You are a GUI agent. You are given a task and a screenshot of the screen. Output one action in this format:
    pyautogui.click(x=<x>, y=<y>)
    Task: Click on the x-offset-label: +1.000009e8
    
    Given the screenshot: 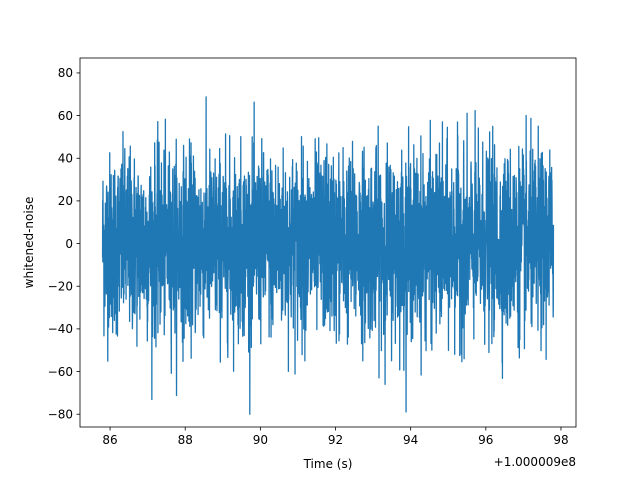 What is the action you would take?
    pyautogui.click(x=535, y=462)
    